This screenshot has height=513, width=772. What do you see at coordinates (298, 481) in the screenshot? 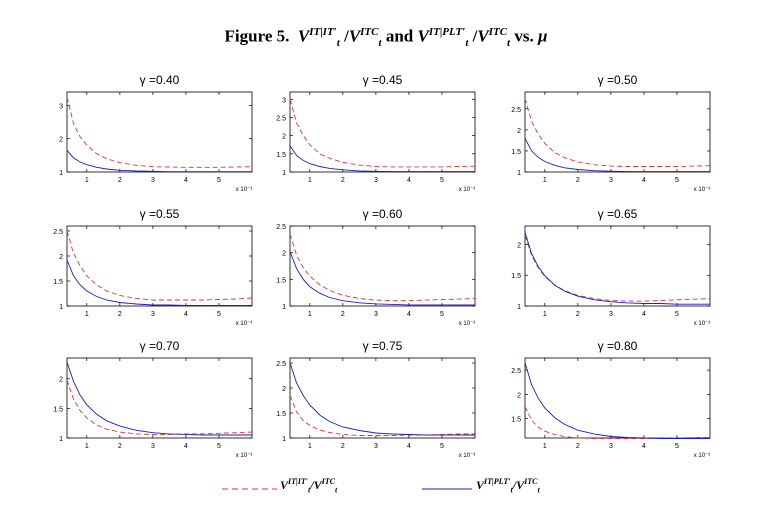
I see `legend-dashed-num-sup: IT|IT′` at bounding box center [298, 481].